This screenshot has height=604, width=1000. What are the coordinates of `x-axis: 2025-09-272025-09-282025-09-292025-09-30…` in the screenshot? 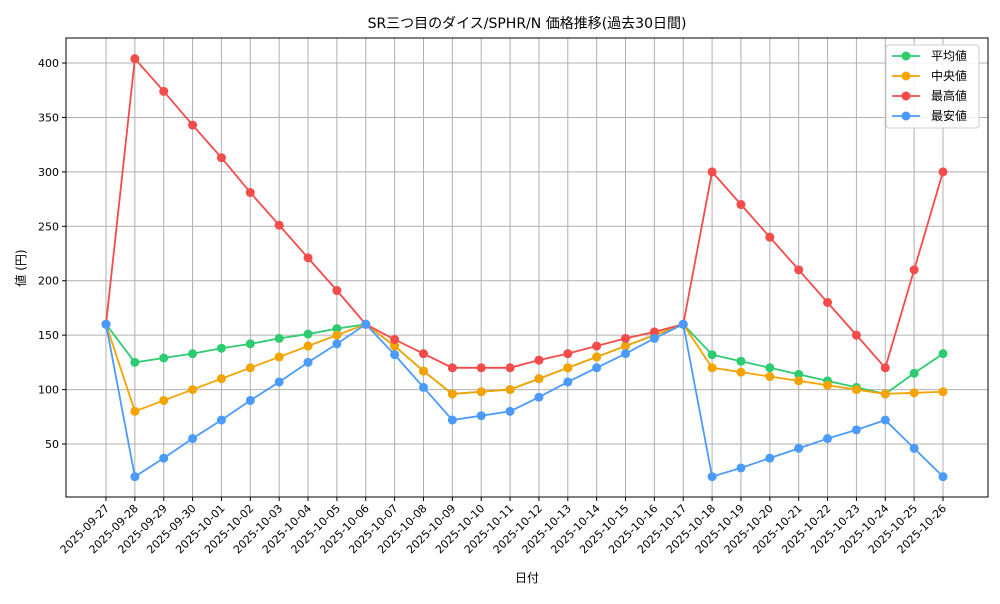 It's located at (503, 526).